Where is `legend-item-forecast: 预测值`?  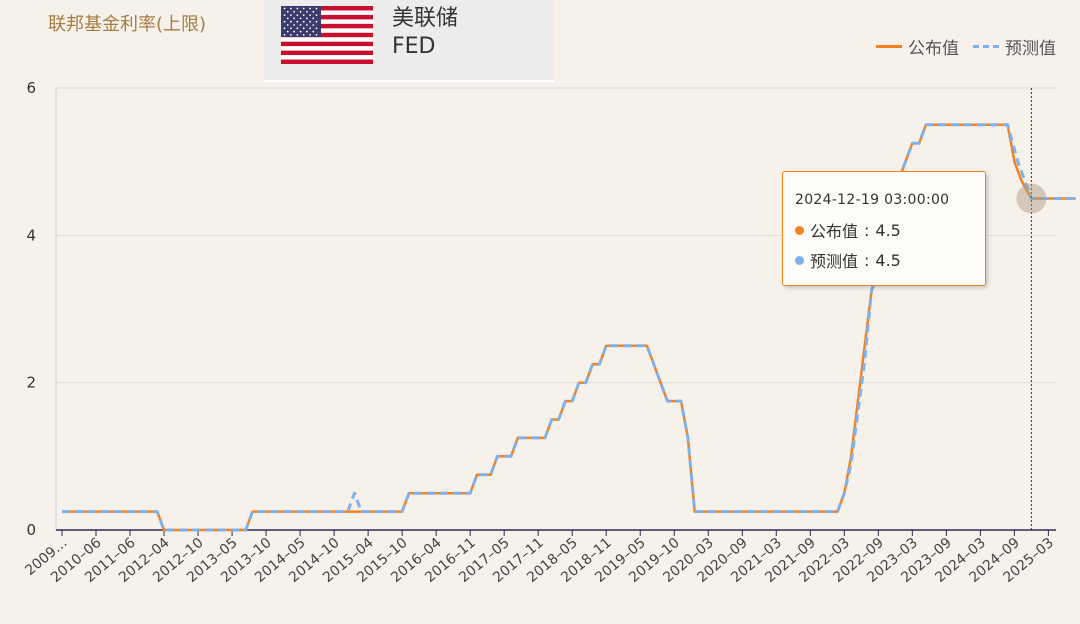 legend-item-forecast: 预测值 is located at coordinates (1014, 46).